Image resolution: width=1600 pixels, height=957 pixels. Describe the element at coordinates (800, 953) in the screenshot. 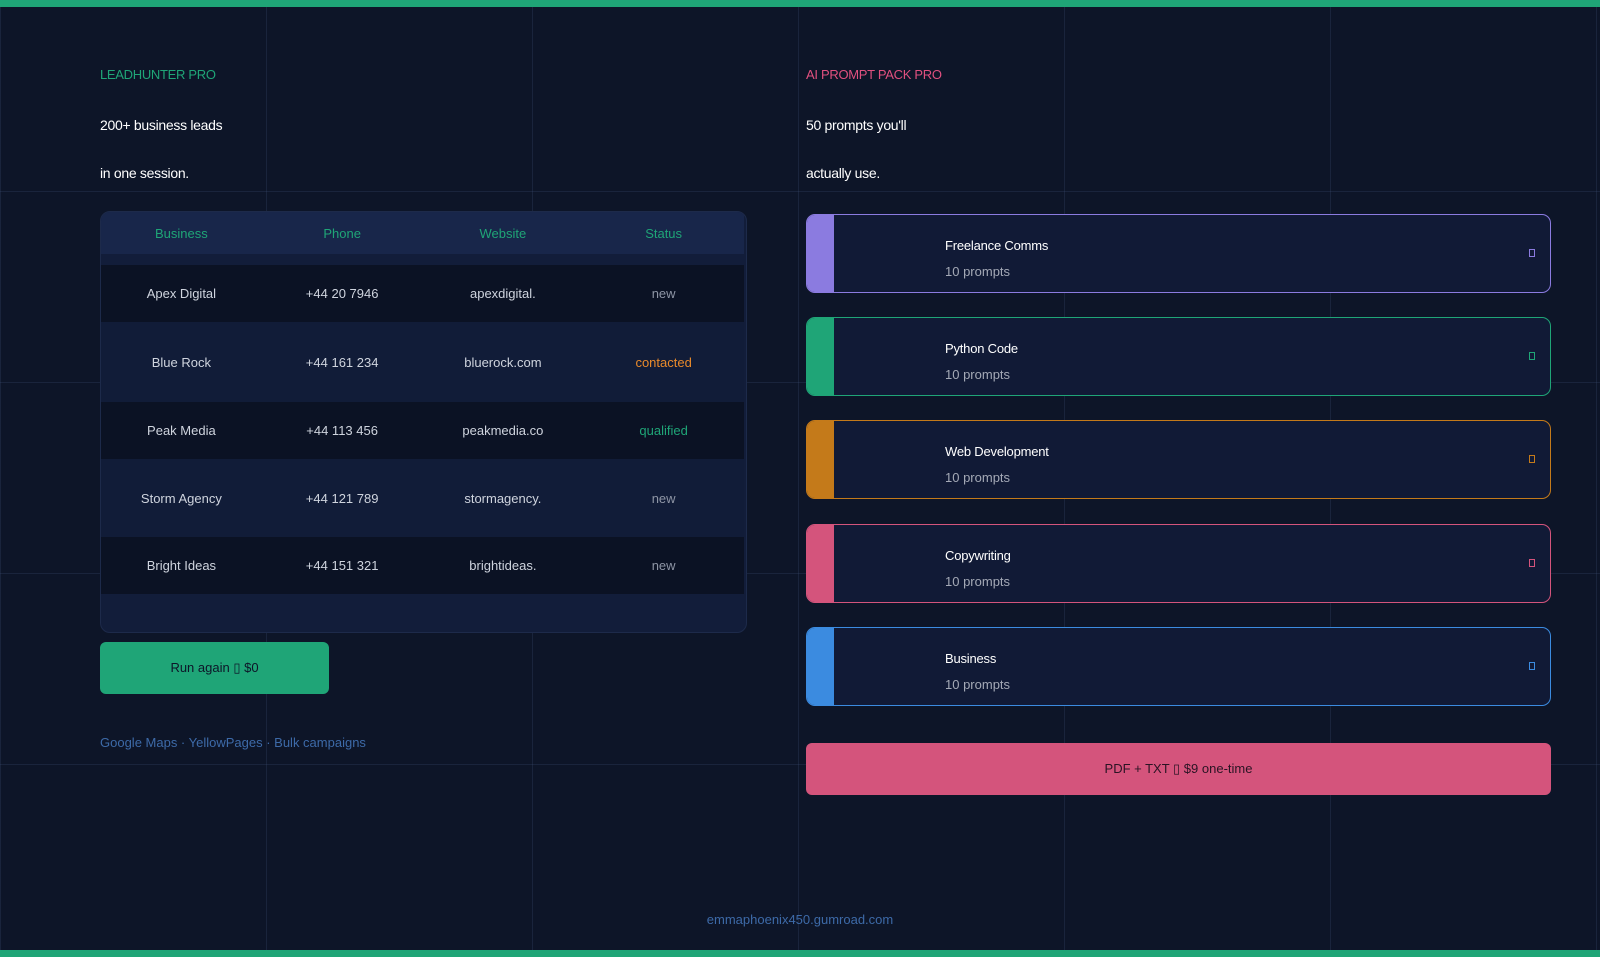

I see `bottom-accent-bar` at that location.